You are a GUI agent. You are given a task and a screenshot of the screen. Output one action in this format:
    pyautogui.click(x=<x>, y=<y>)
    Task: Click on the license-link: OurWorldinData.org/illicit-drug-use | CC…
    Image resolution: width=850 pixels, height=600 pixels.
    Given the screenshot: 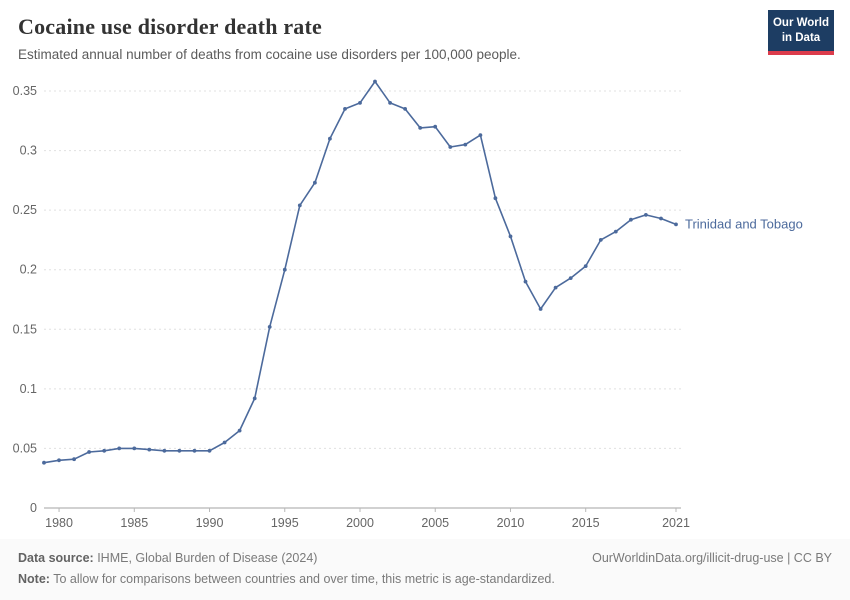 What is the action you would take?
    pyautogui.click(x=712, y=558)
    